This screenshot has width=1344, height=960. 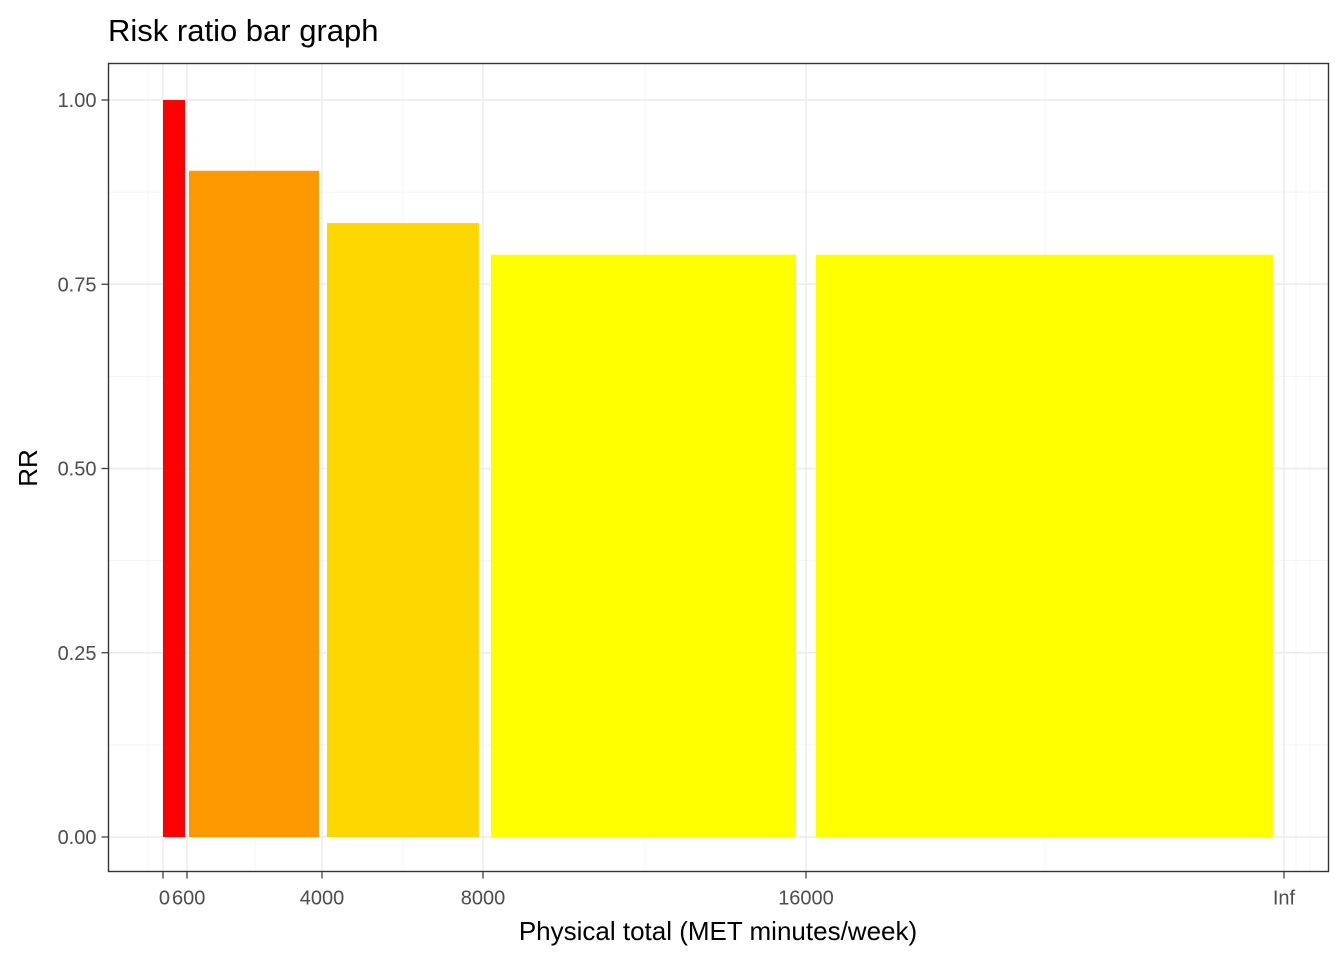 I want to click on x-tick-label: 4000, so click(x=322, y=899).